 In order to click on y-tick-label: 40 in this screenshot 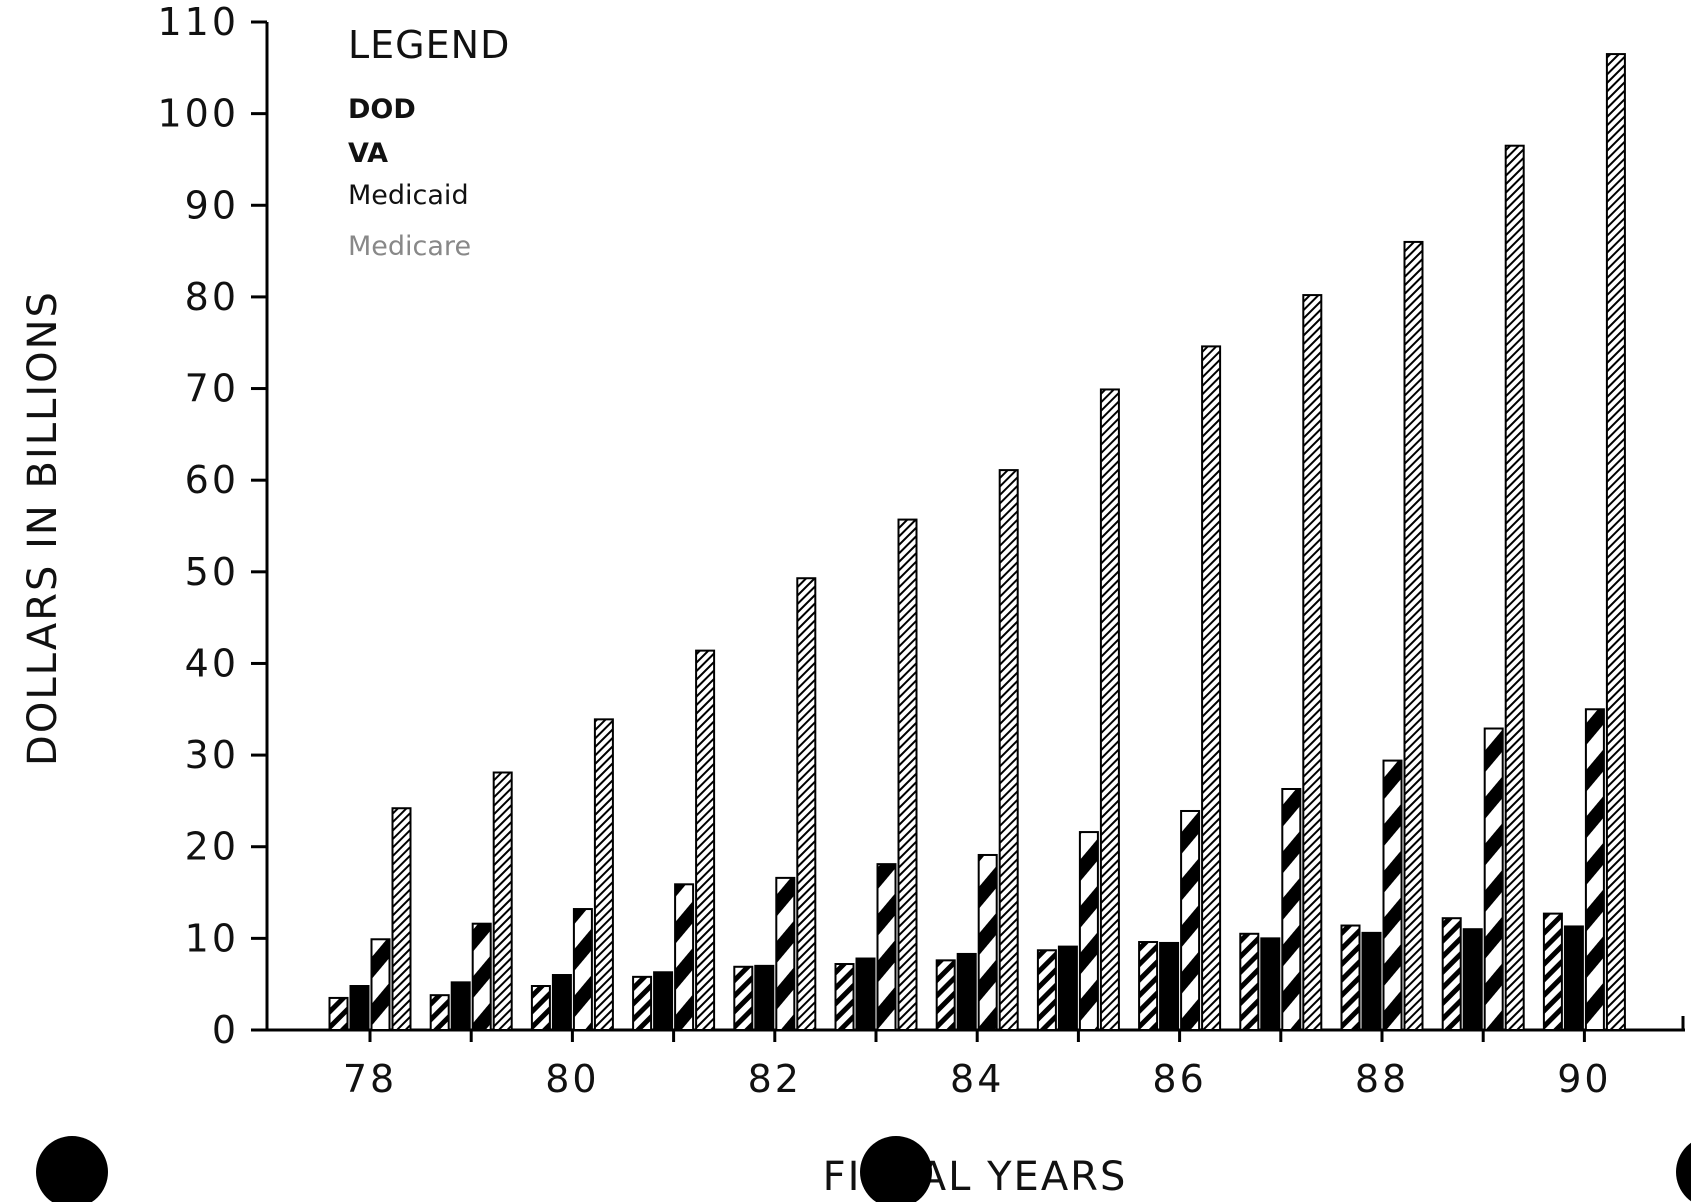, I will do `click(212, 663)`.